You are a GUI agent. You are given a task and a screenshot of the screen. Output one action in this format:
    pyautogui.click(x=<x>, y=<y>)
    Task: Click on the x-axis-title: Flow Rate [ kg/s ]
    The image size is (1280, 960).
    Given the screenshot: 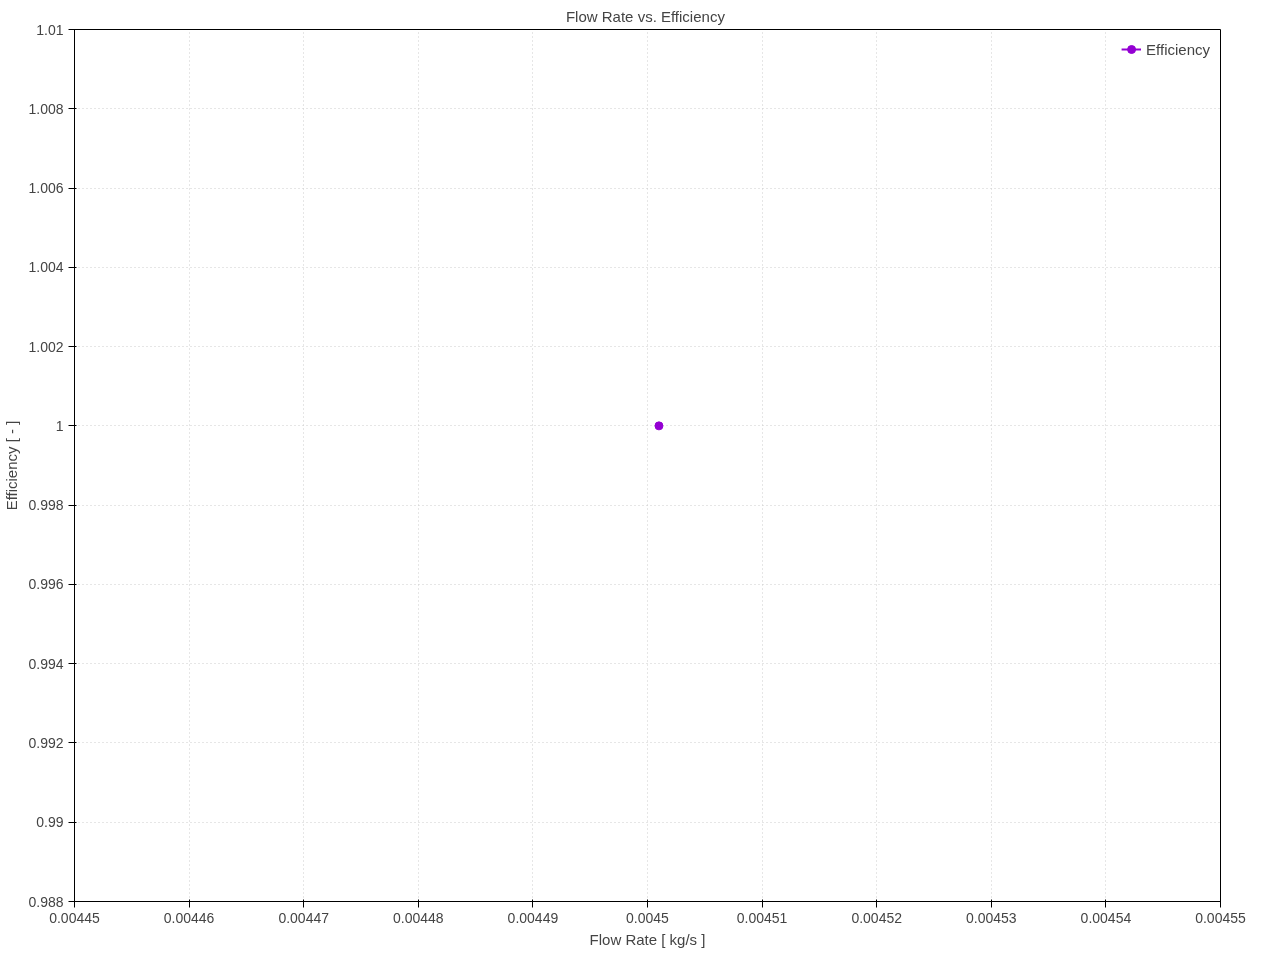 What is the action you would take?
    pyautogui.click(x=647, y=939)
    